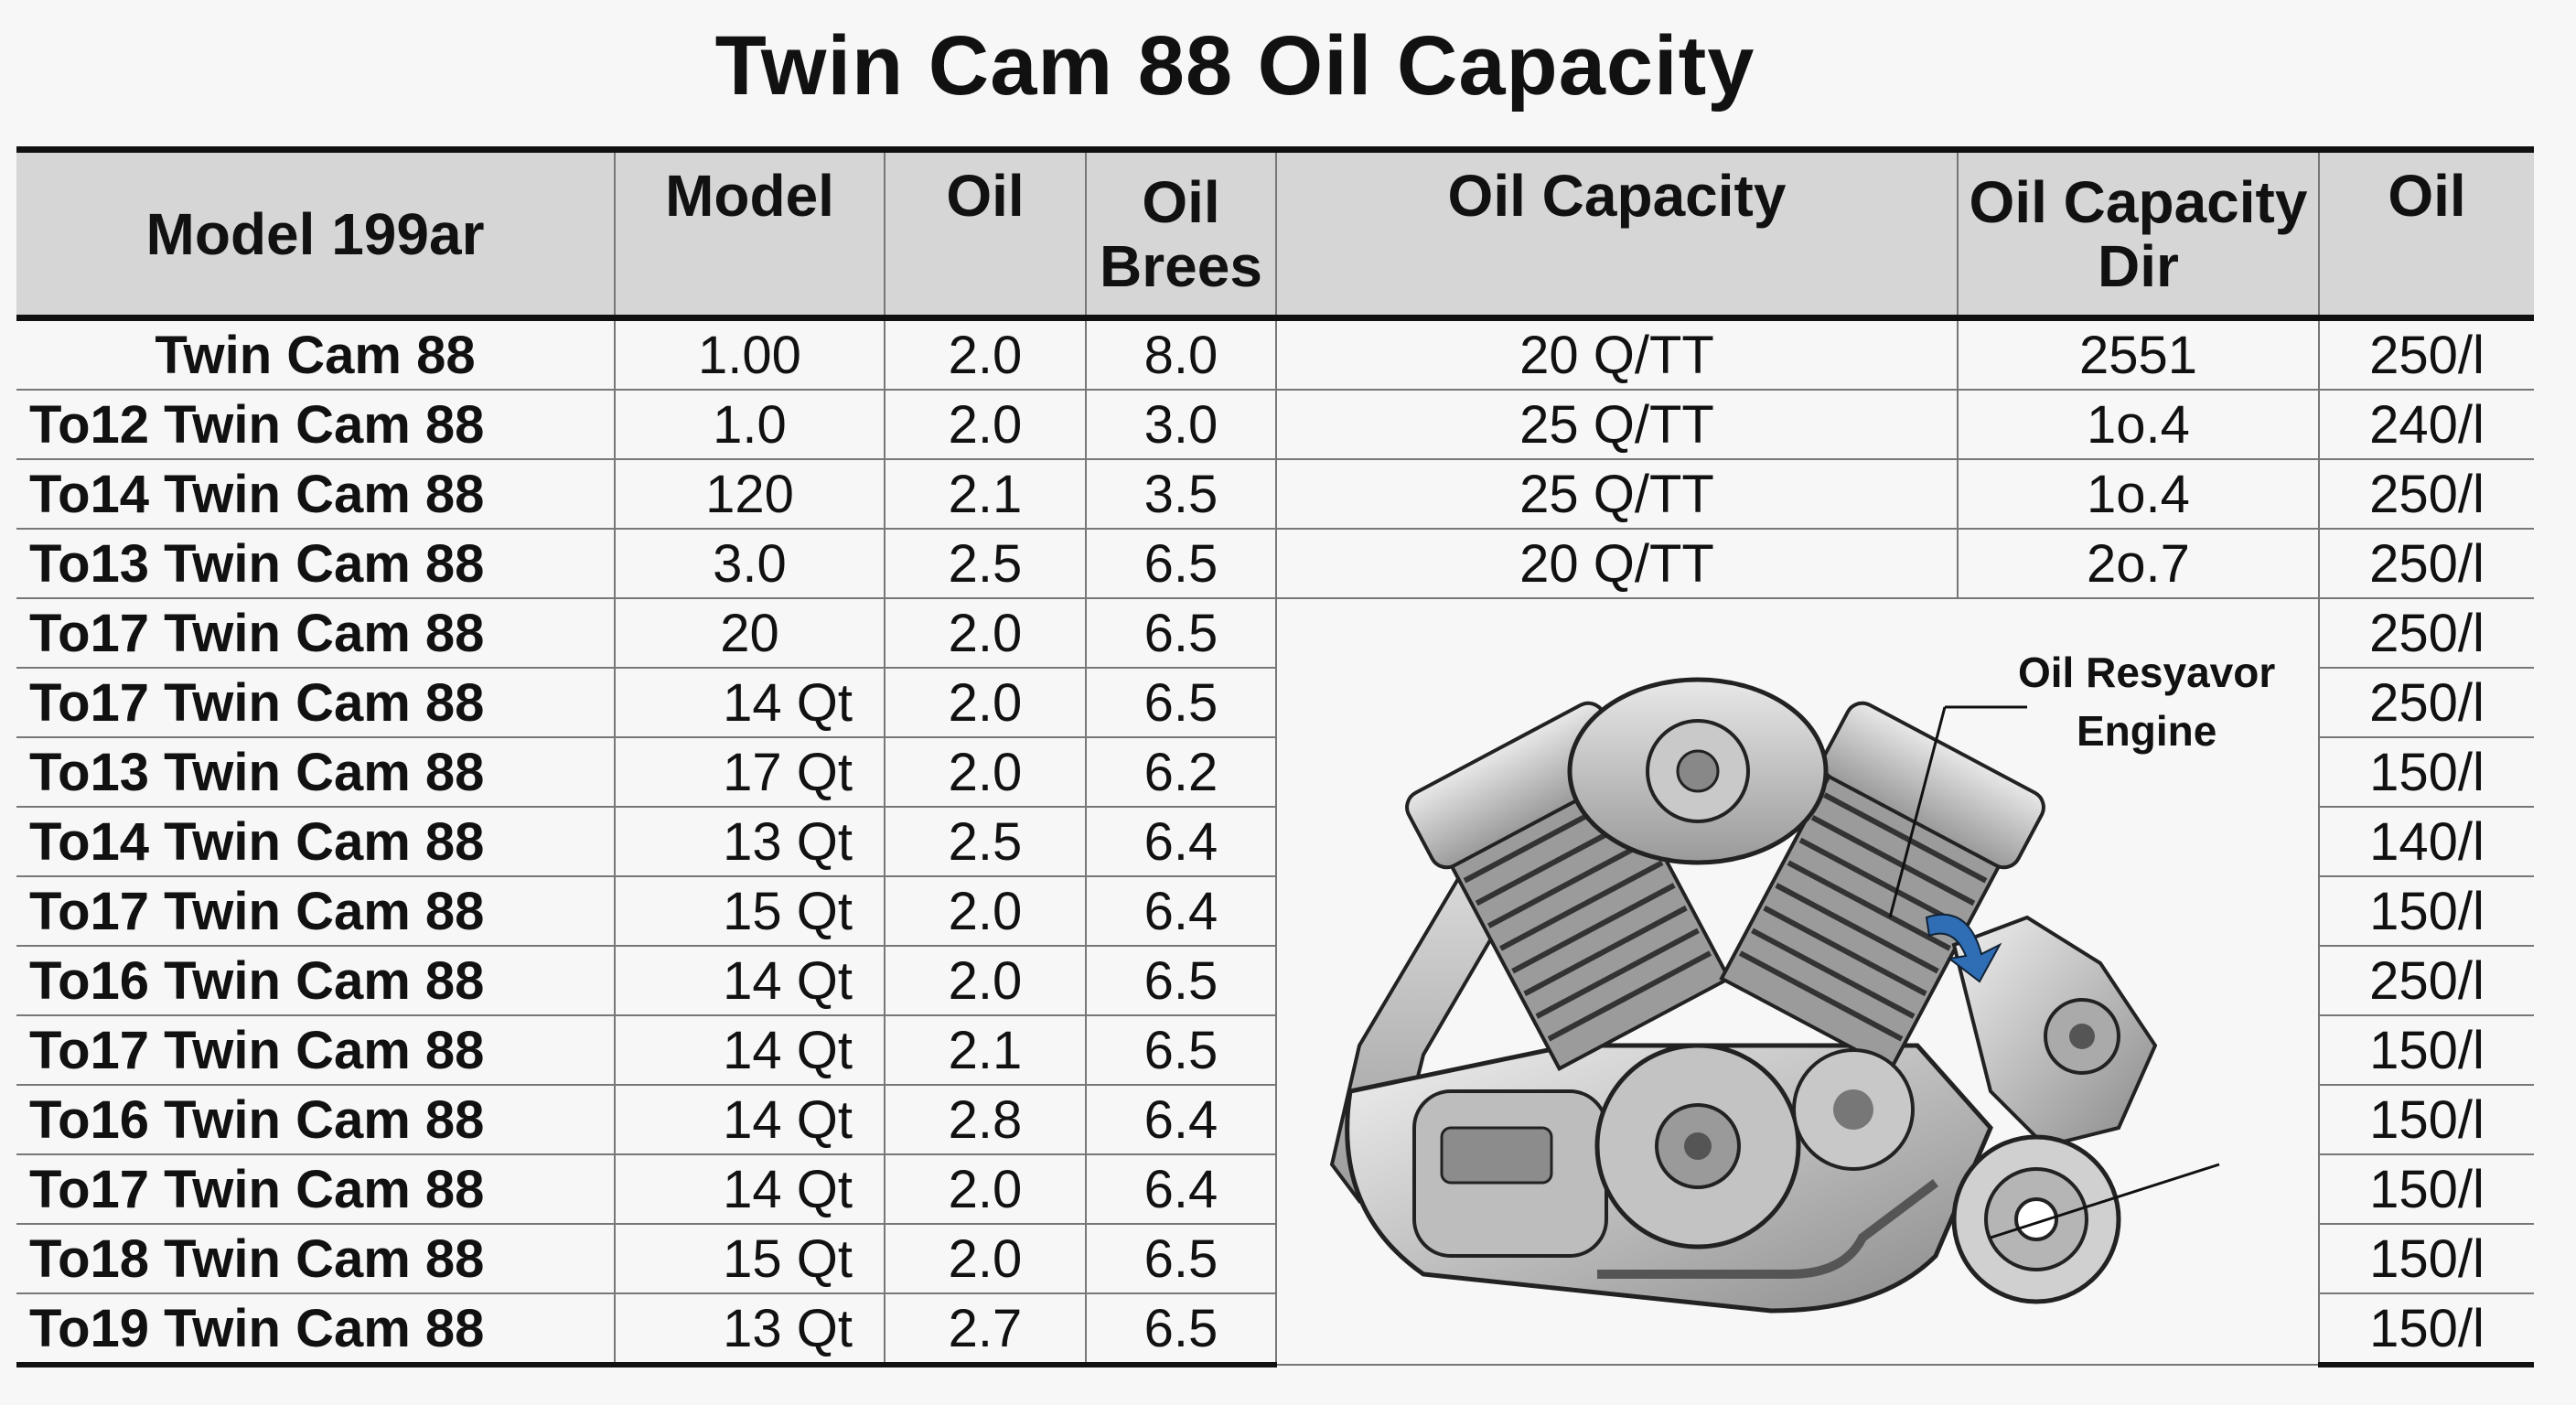  I want to click on table-row: To17 Twin Cam 88 15 Qt 2.0 6.4 150/l, so click(1275, 911).